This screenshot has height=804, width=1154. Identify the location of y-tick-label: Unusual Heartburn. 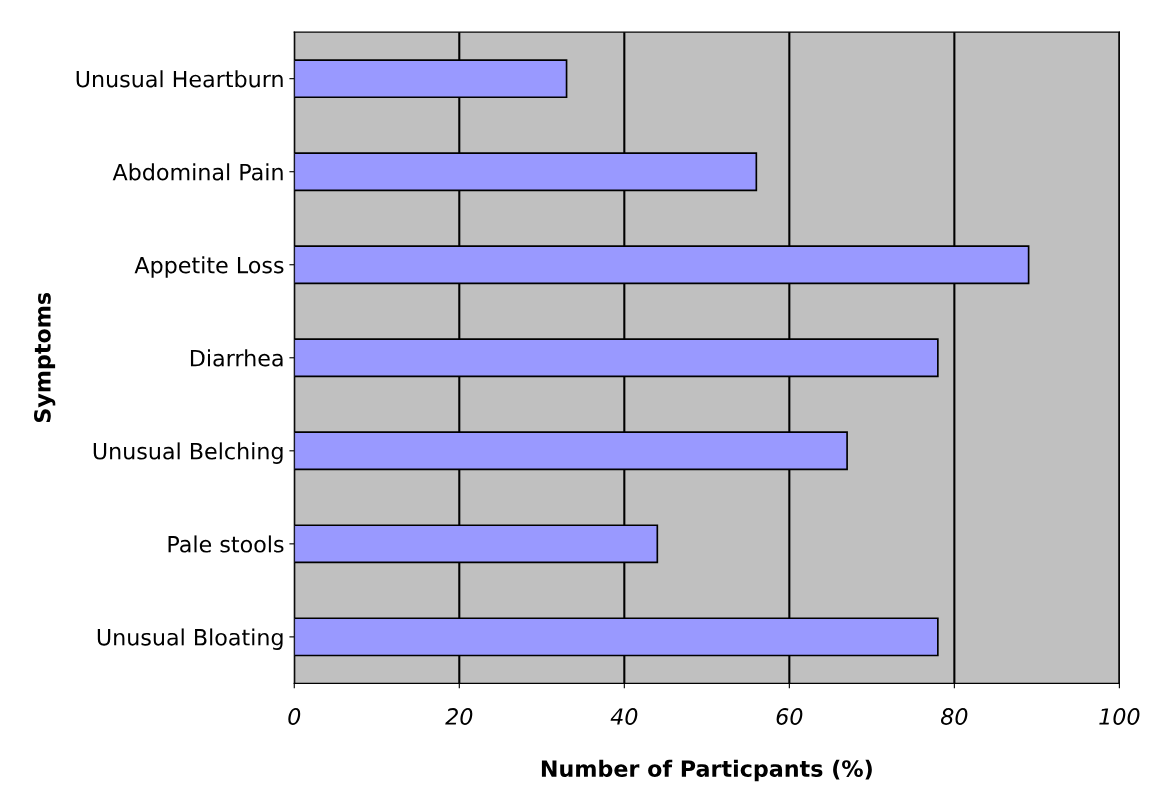
(179, 79).